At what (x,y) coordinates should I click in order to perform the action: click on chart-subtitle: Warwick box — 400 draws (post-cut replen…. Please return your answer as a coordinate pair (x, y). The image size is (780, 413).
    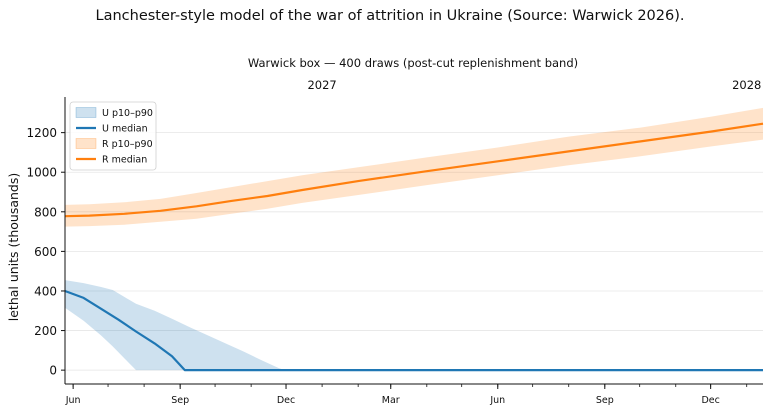
    Looking at the image, I should click on (413, 63).